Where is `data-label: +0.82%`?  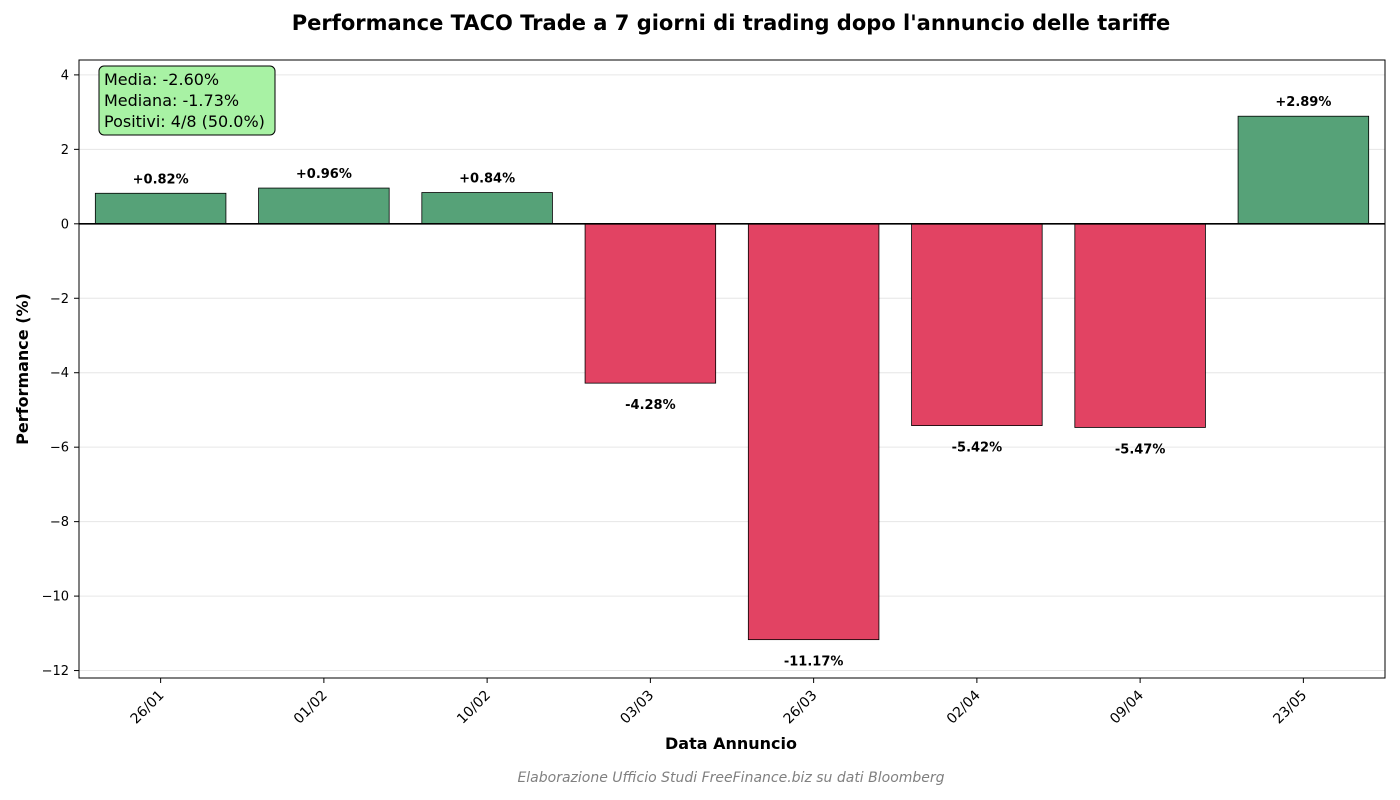 data-label: +0.82% is located at coordinates (161, 179).